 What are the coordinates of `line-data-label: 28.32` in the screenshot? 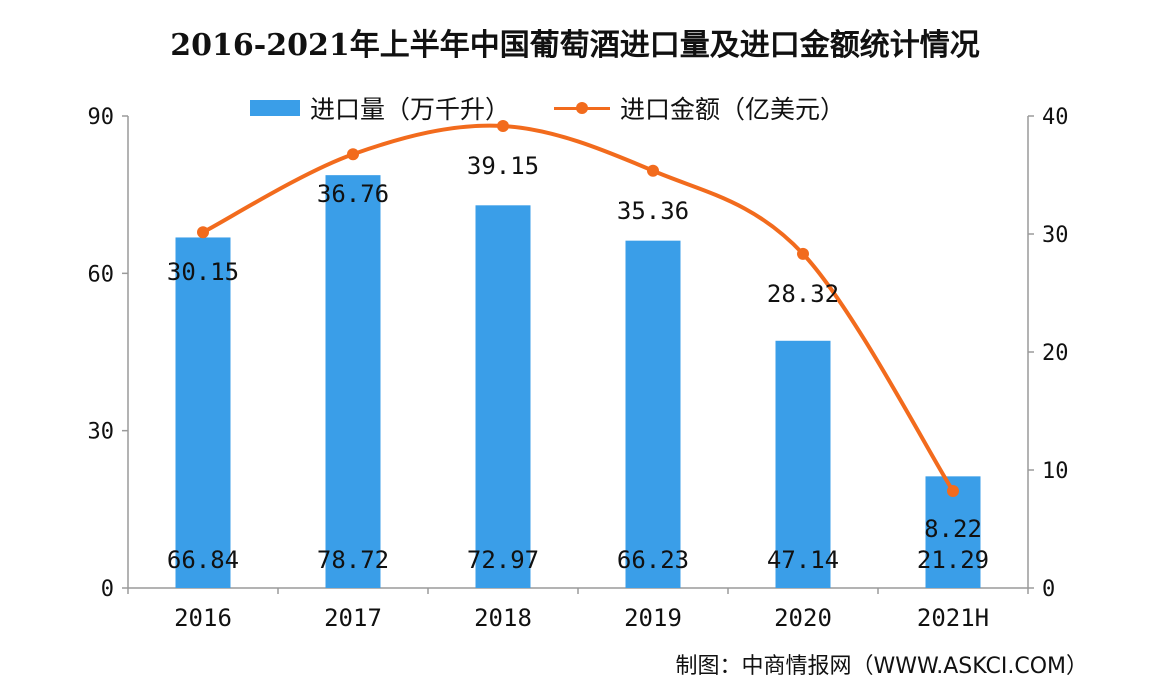 It's located at (803, 294).